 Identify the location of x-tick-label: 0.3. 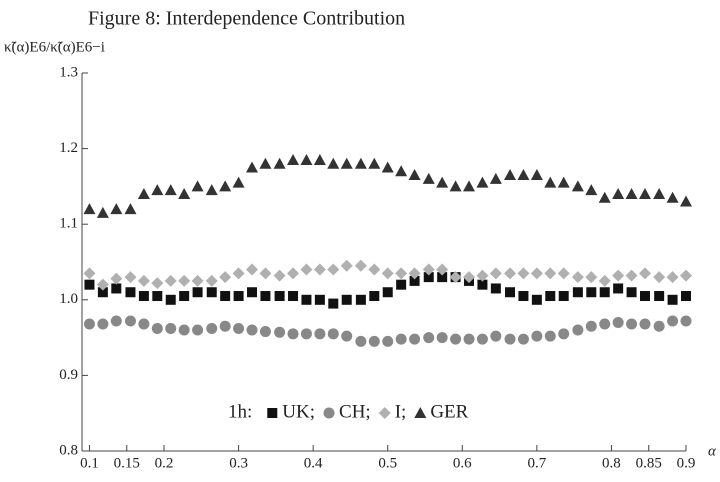
(238, 463).